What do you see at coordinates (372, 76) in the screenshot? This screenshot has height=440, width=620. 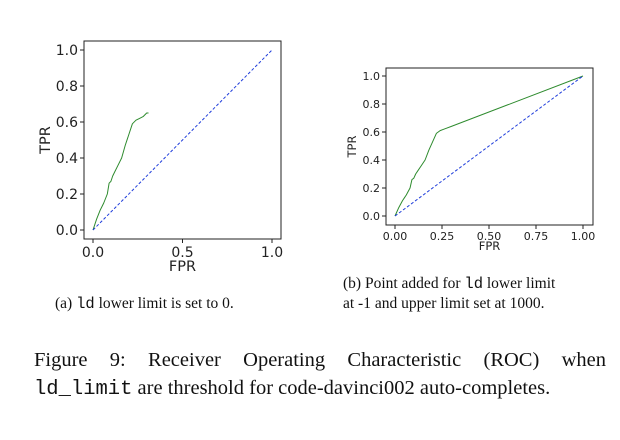 I see `chart-b-ytick-label: 1.0` at bounding box center [372, 76].